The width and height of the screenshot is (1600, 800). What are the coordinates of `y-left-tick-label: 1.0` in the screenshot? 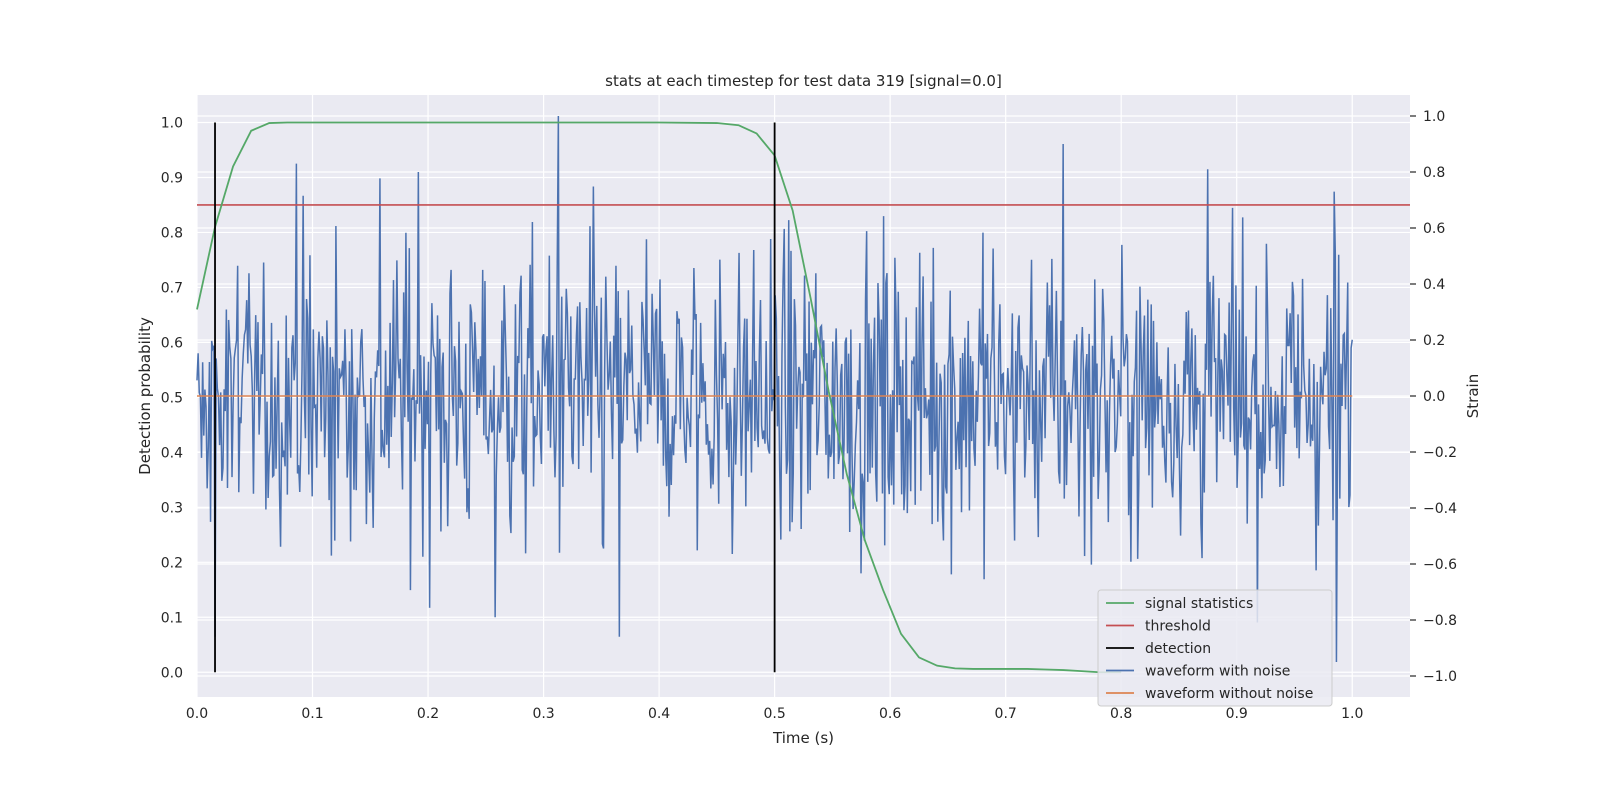 It's located at (172, 123).